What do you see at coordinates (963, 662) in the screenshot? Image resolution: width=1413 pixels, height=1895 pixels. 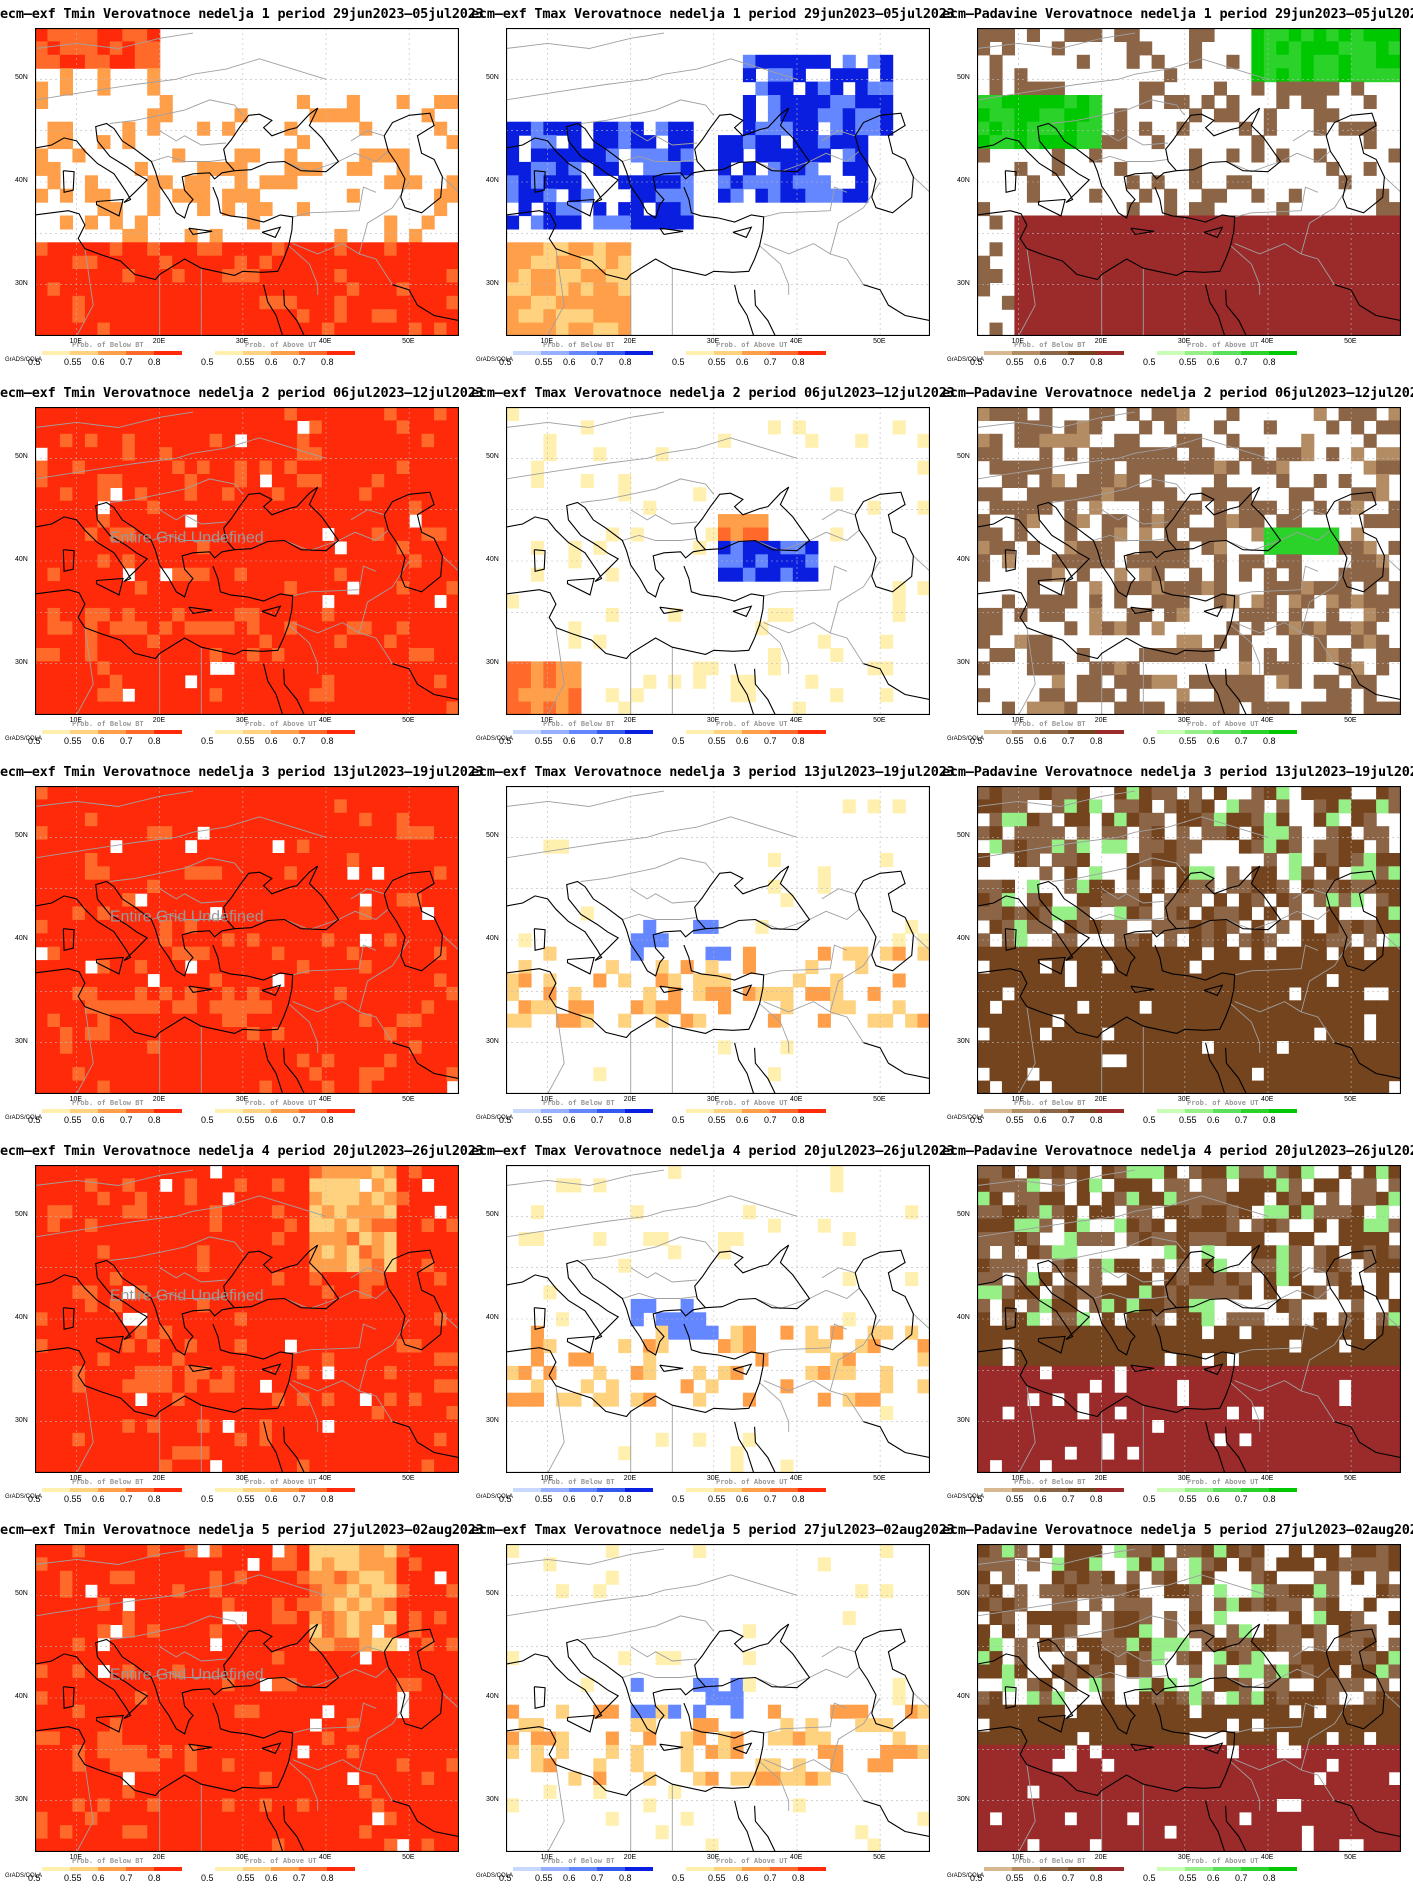 I see `lat-label: 30N` at bounding box center [963, 662].